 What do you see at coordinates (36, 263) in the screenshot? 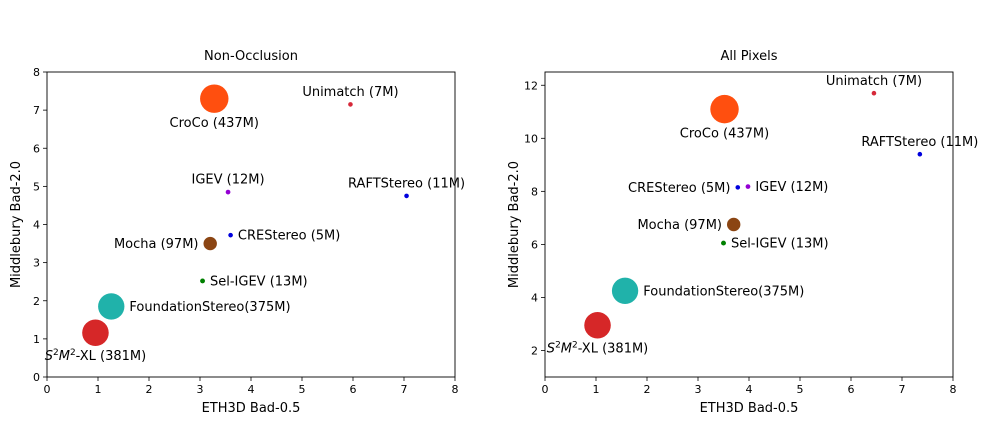
I see `y-tick-label: 3` at bounding box center [36, 263].